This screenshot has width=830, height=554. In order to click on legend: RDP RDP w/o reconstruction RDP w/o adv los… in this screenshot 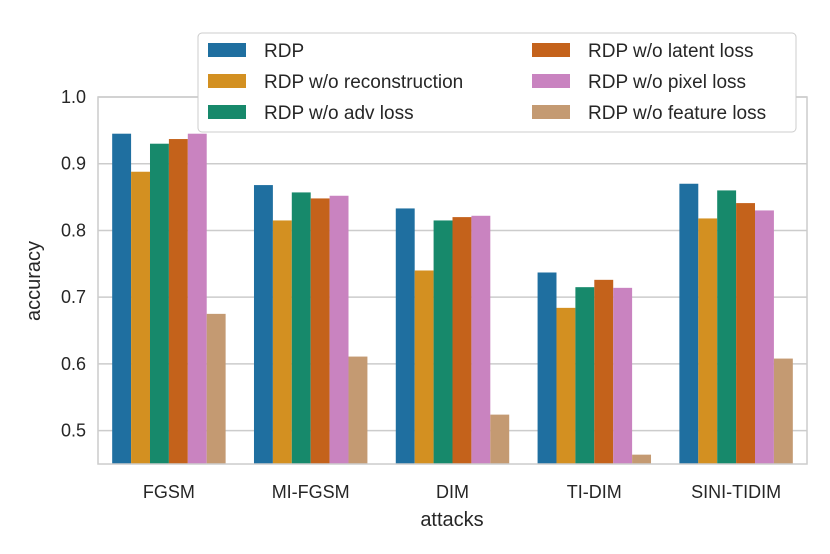, I will do `click(497, 82)`.